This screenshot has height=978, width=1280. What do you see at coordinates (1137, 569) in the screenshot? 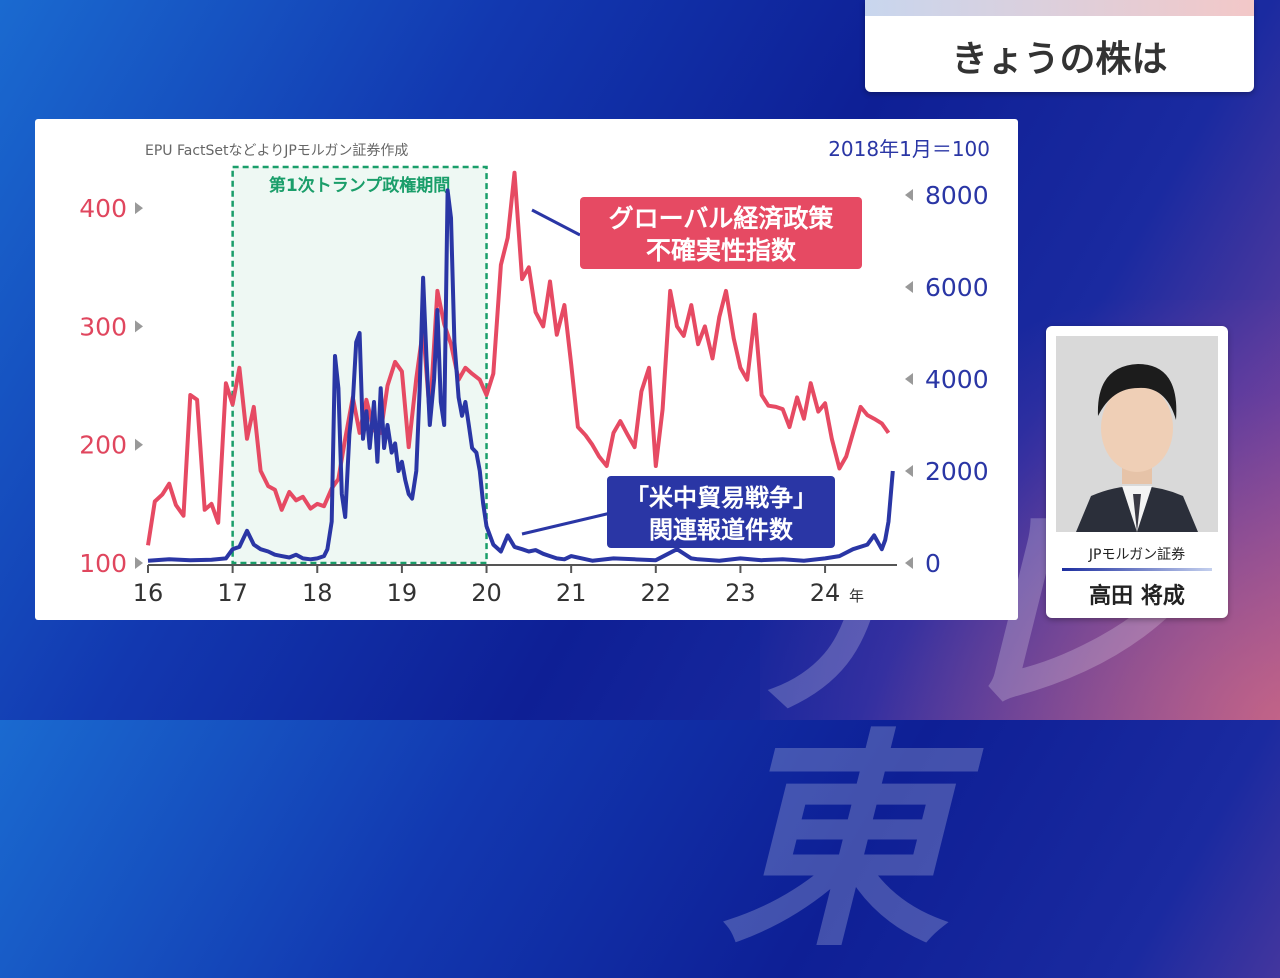
I see `guest-name-divider` at bounding box center [1137, 569].